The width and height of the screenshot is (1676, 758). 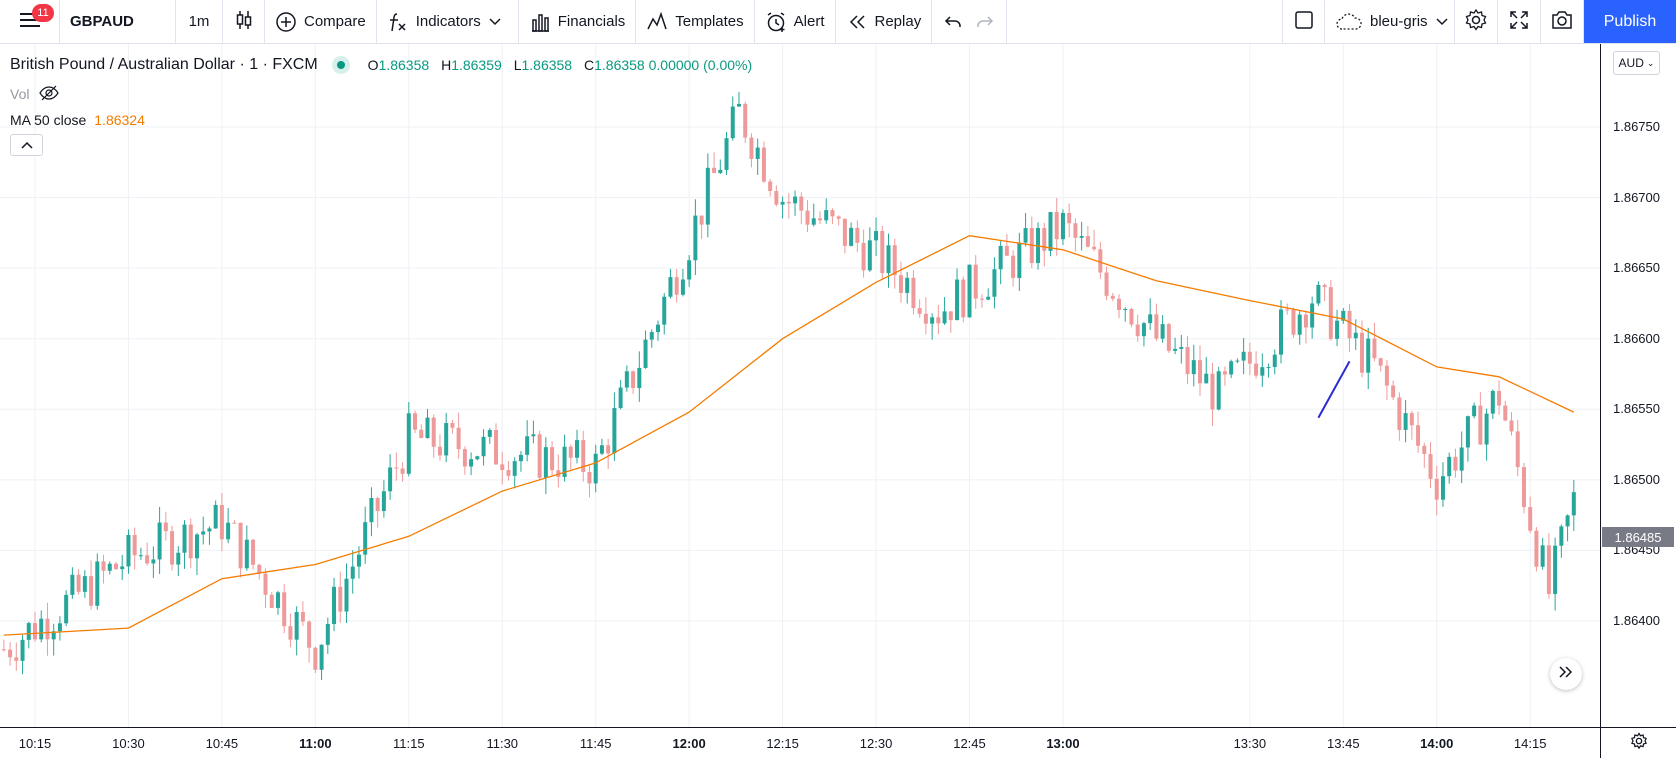 I want to click on financials-button: Financials, so click(x=578, y=21).